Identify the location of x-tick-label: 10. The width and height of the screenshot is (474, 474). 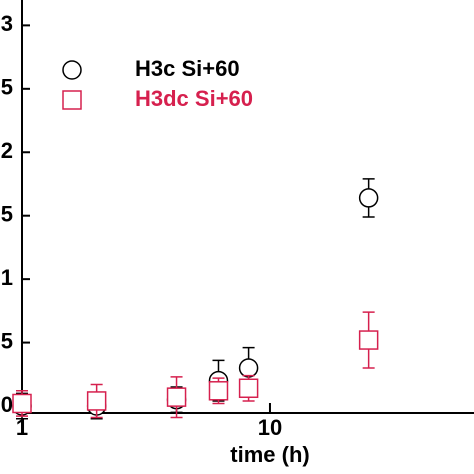
(270, 427).